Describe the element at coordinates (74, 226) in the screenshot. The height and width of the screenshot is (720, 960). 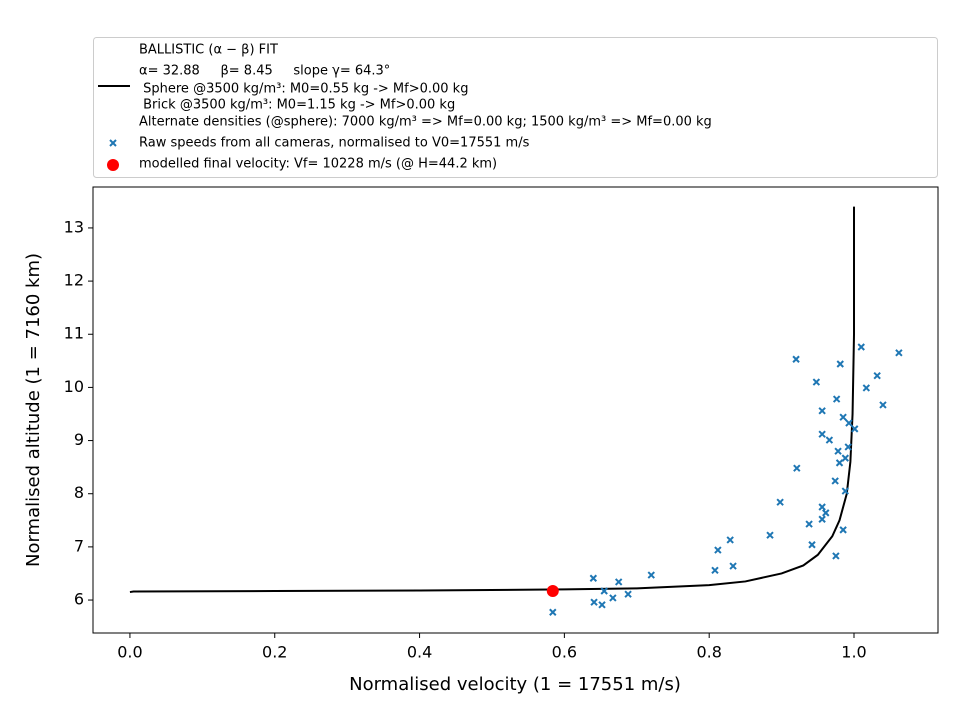
I see `y-tick-label: 13` at that location.